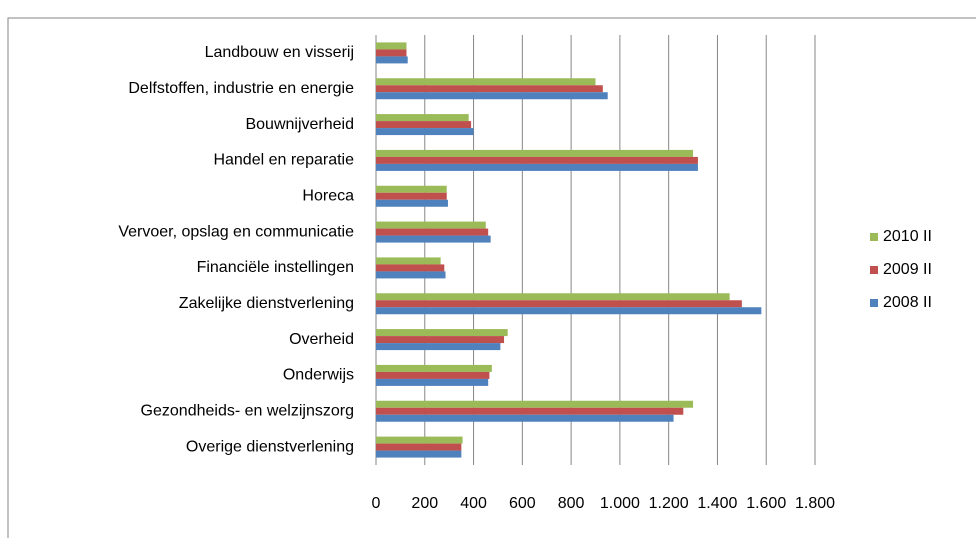 This screenshot has width=976, height=538. I want to click on x-tick-label: 1.000, so click(620, 503).